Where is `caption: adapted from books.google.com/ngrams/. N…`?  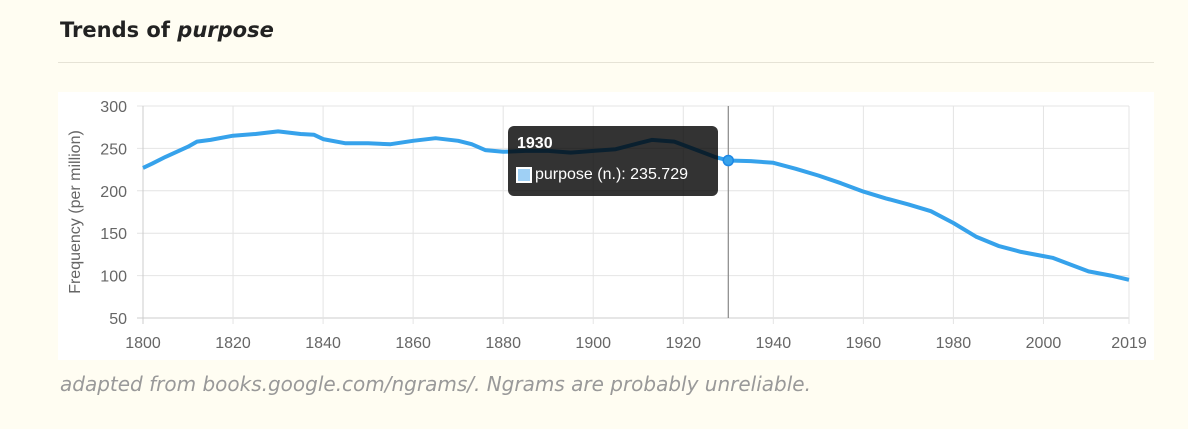 caption: adapted from books.google.com/ngrams/. N… is located at coordinates (435, 384).